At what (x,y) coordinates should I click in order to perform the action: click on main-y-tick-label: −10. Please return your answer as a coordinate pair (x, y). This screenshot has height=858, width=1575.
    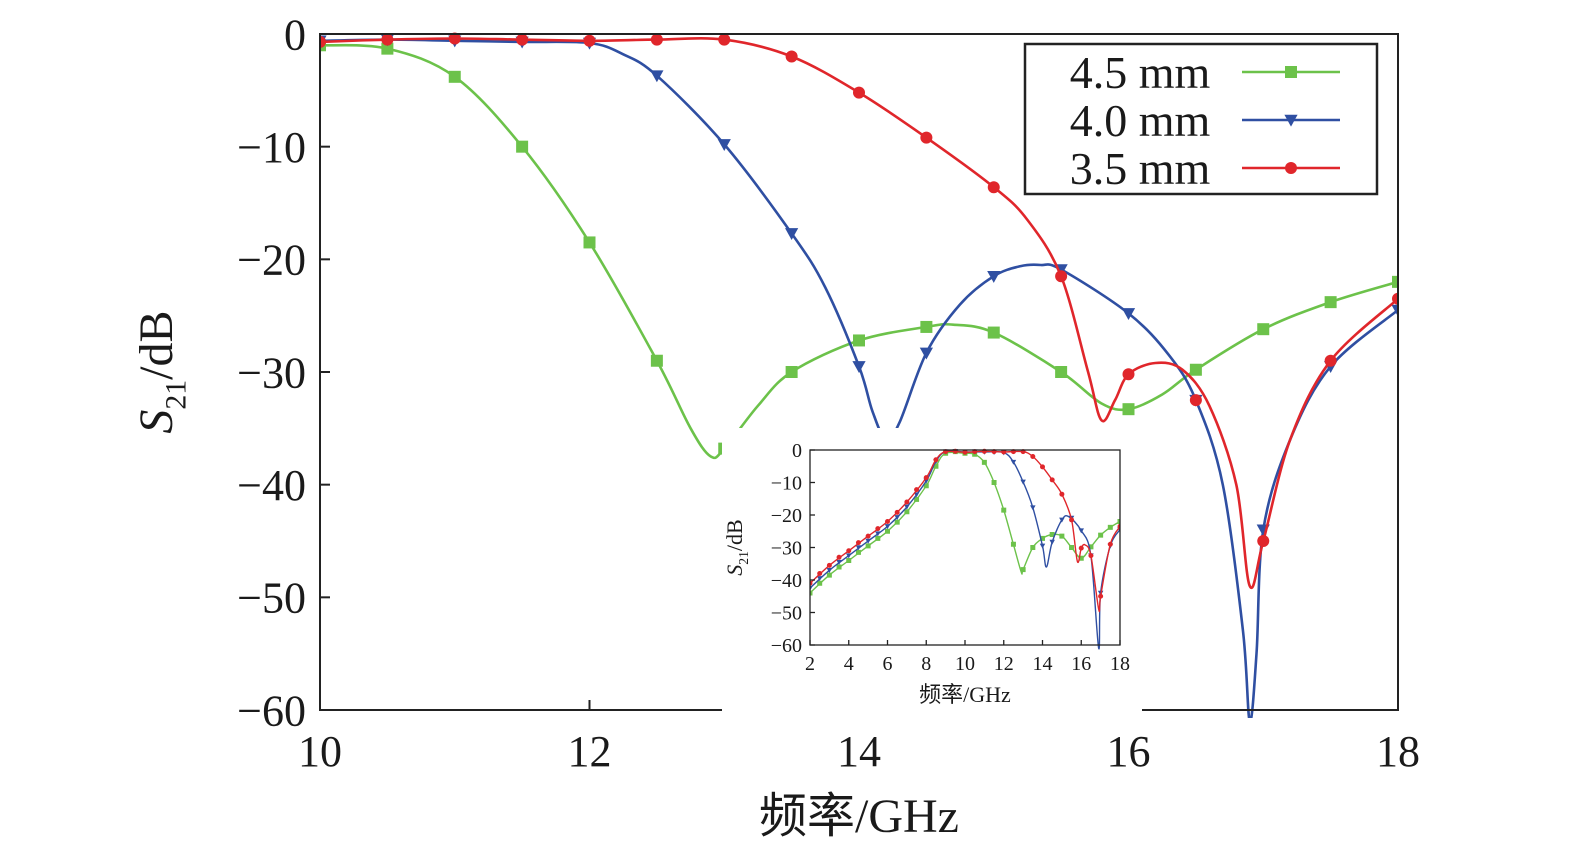
    Looking at the image, I should click on (271, 147).